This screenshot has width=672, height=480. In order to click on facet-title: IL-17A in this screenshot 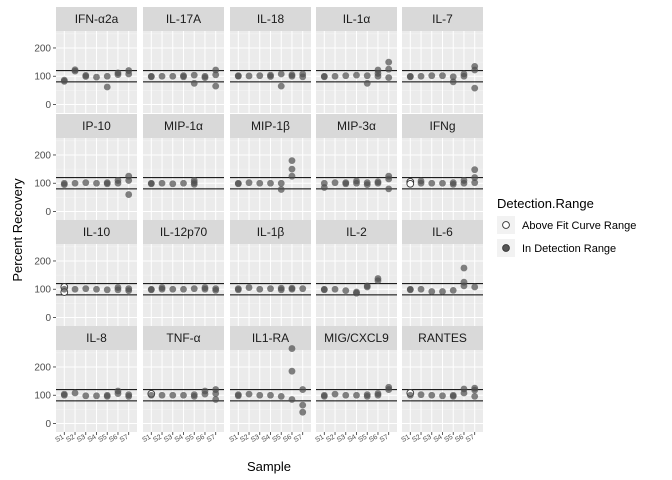, I will do `click(183, 19)`.